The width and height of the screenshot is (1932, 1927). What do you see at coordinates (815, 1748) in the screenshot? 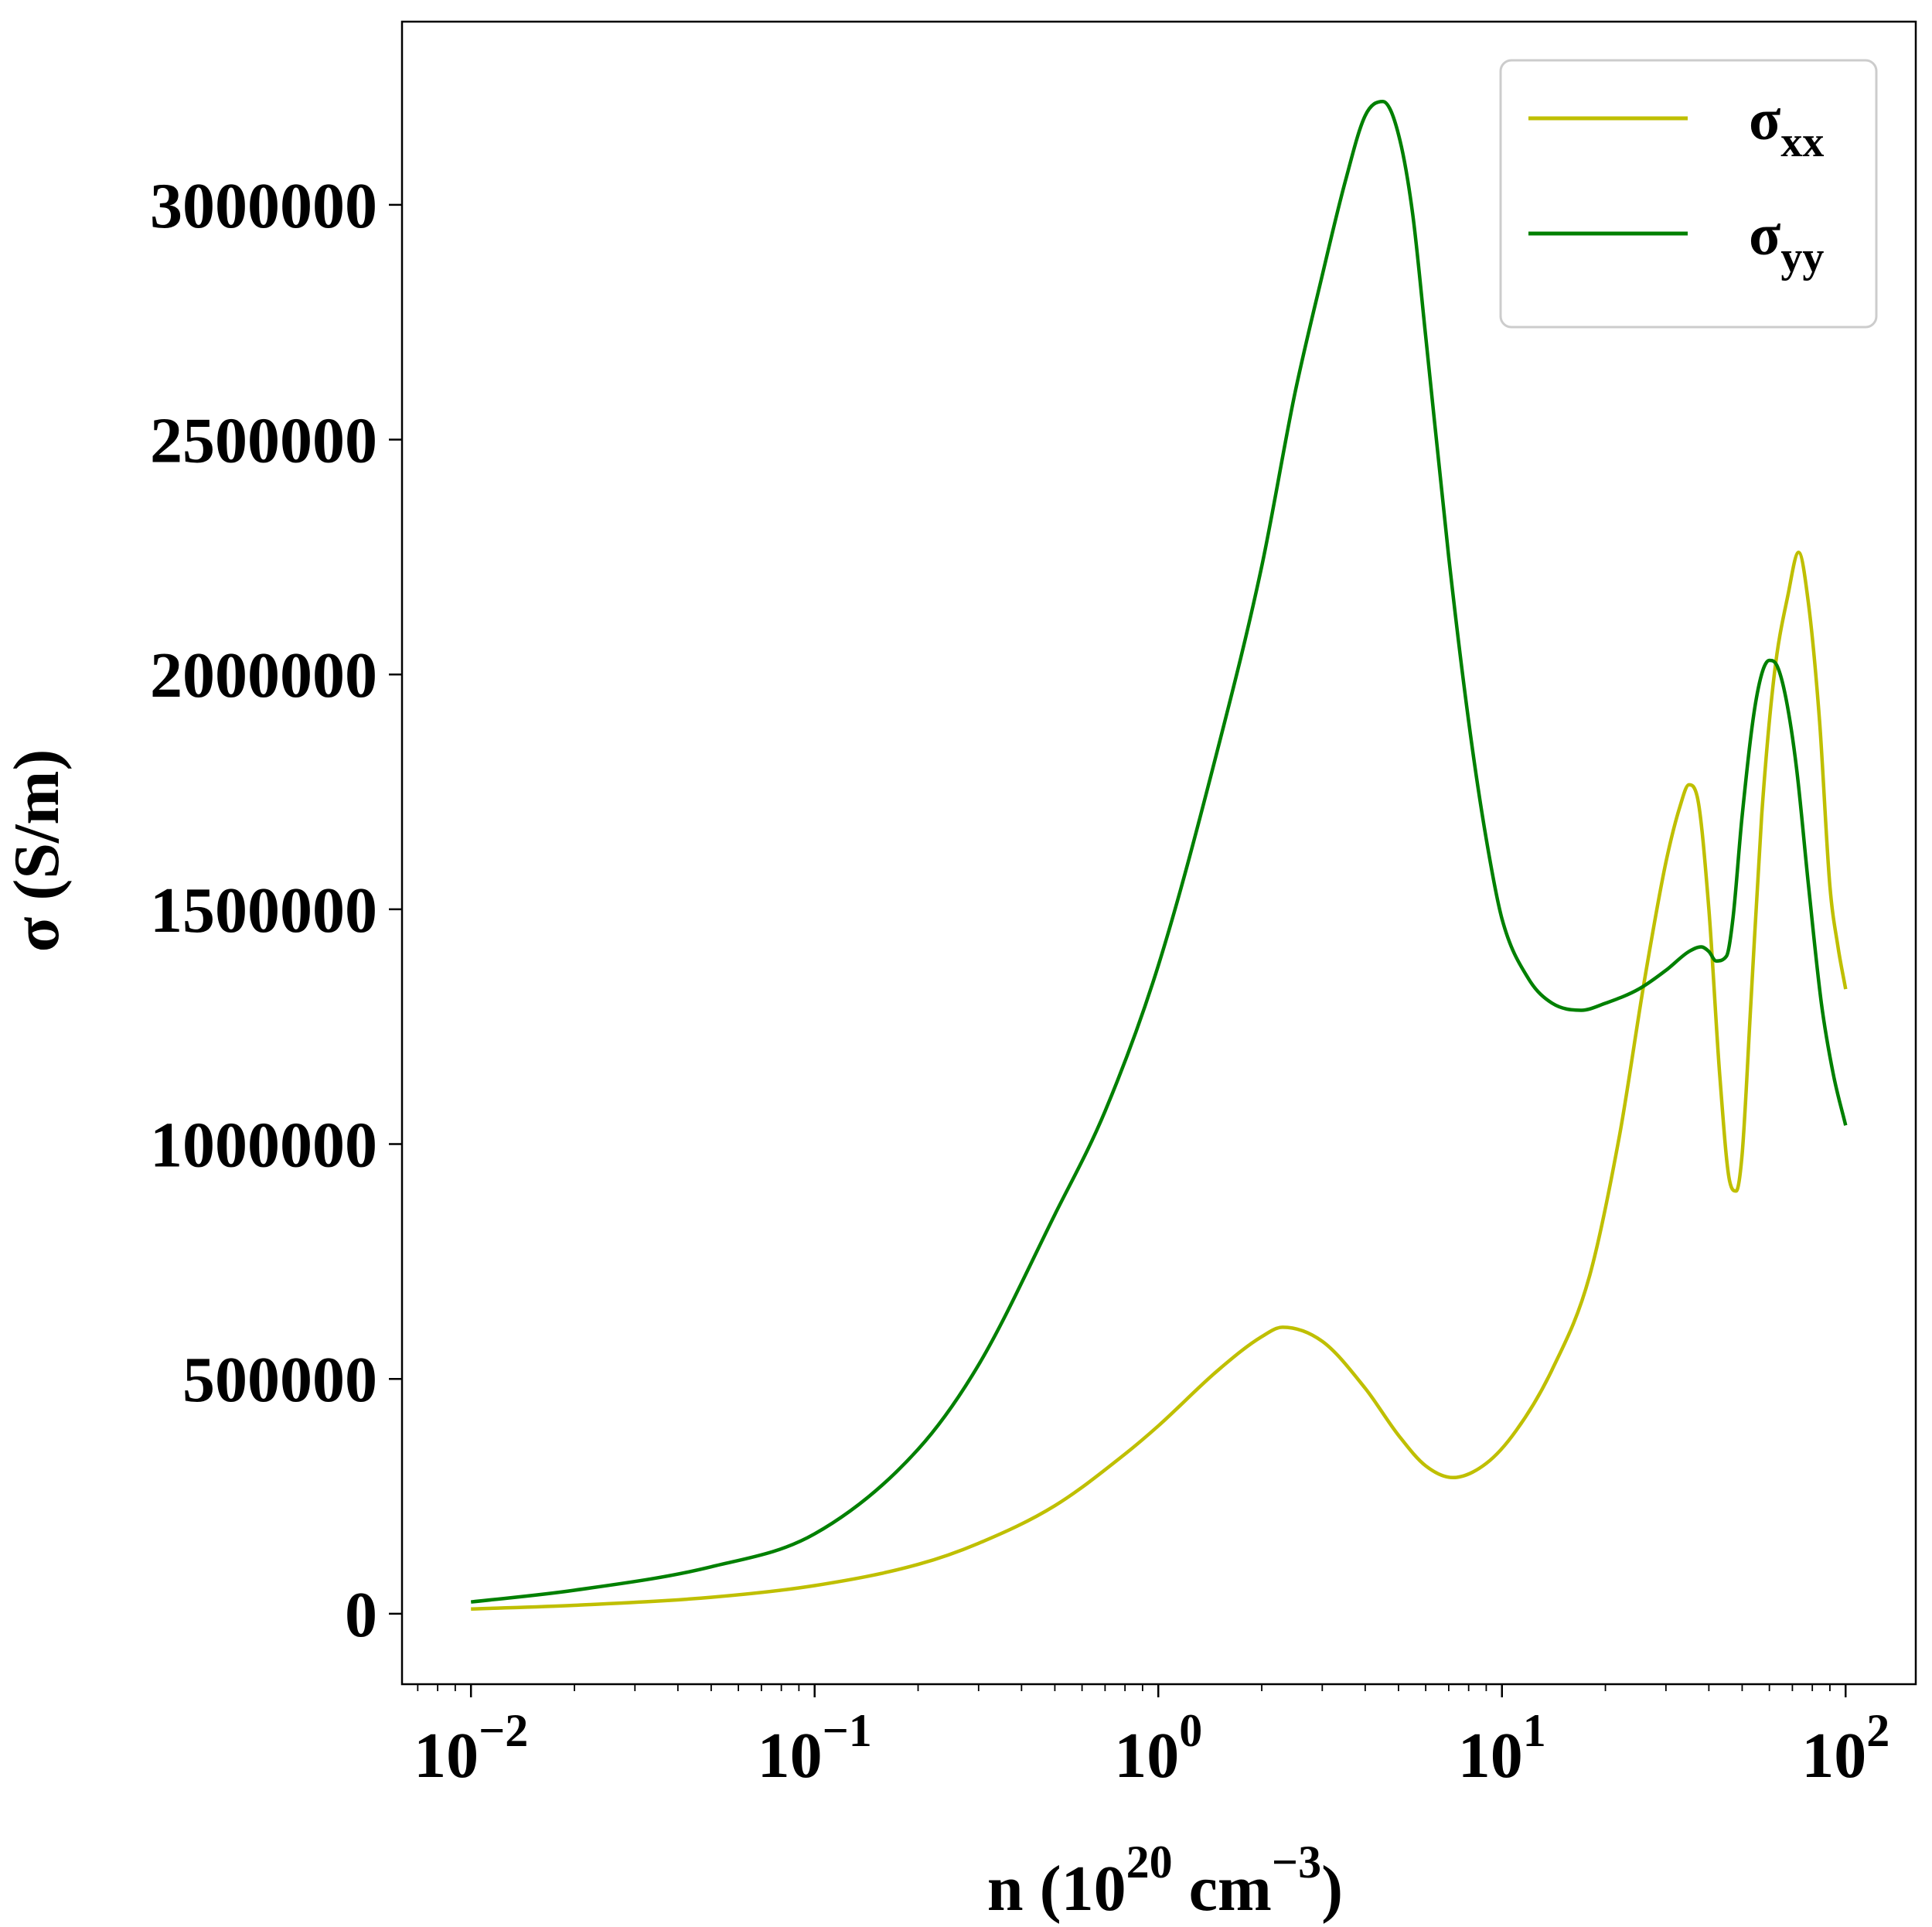
I see `x-tick-label: 10⁻¹` at bounding box center [815, 1748].